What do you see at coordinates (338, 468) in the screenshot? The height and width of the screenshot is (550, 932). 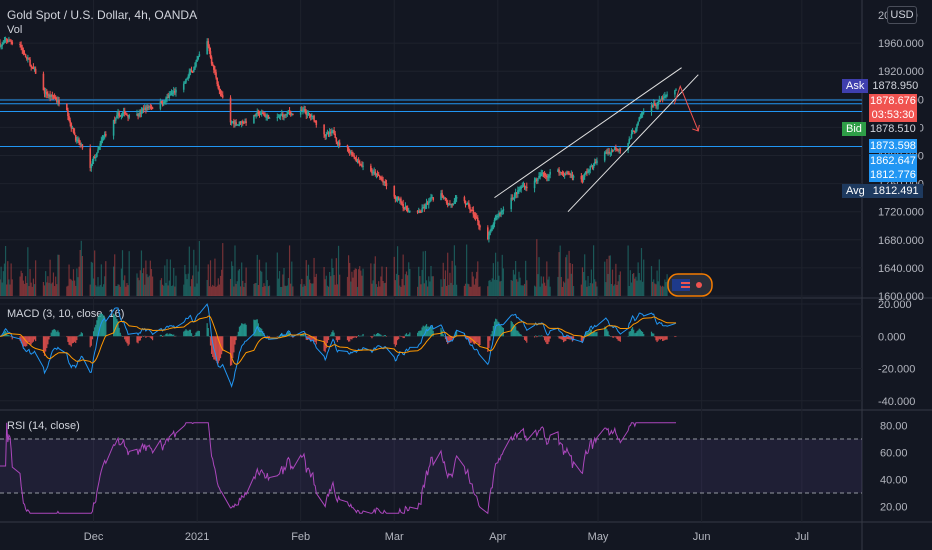 I see `rsi-line` at bounding box center [338, 468].